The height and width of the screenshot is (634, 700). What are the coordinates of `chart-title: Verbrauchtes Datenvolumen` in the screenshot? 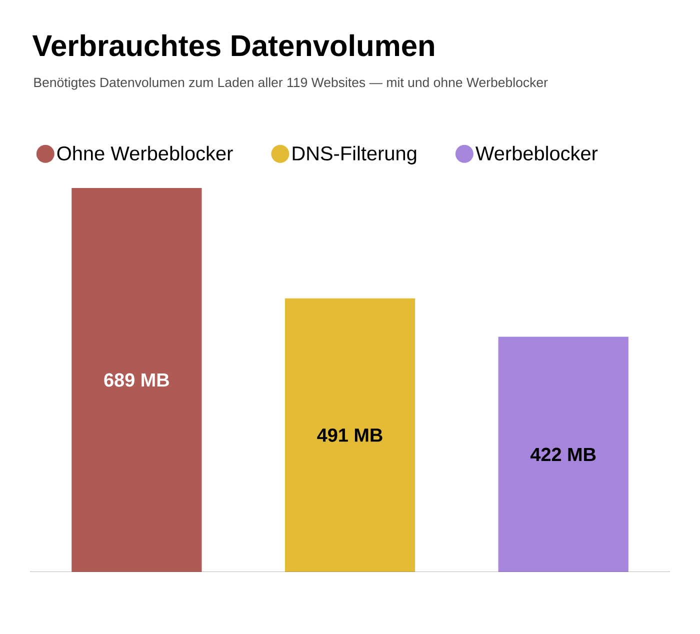 It's located at (233, 45).